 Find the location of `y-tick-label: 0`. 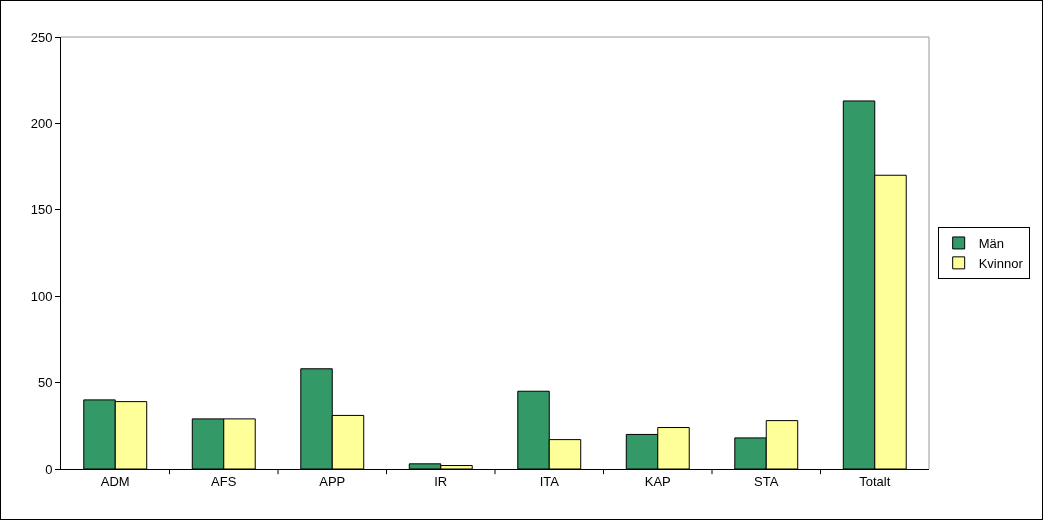

y-tick-label: 0 is located at coordinates (49, 469).